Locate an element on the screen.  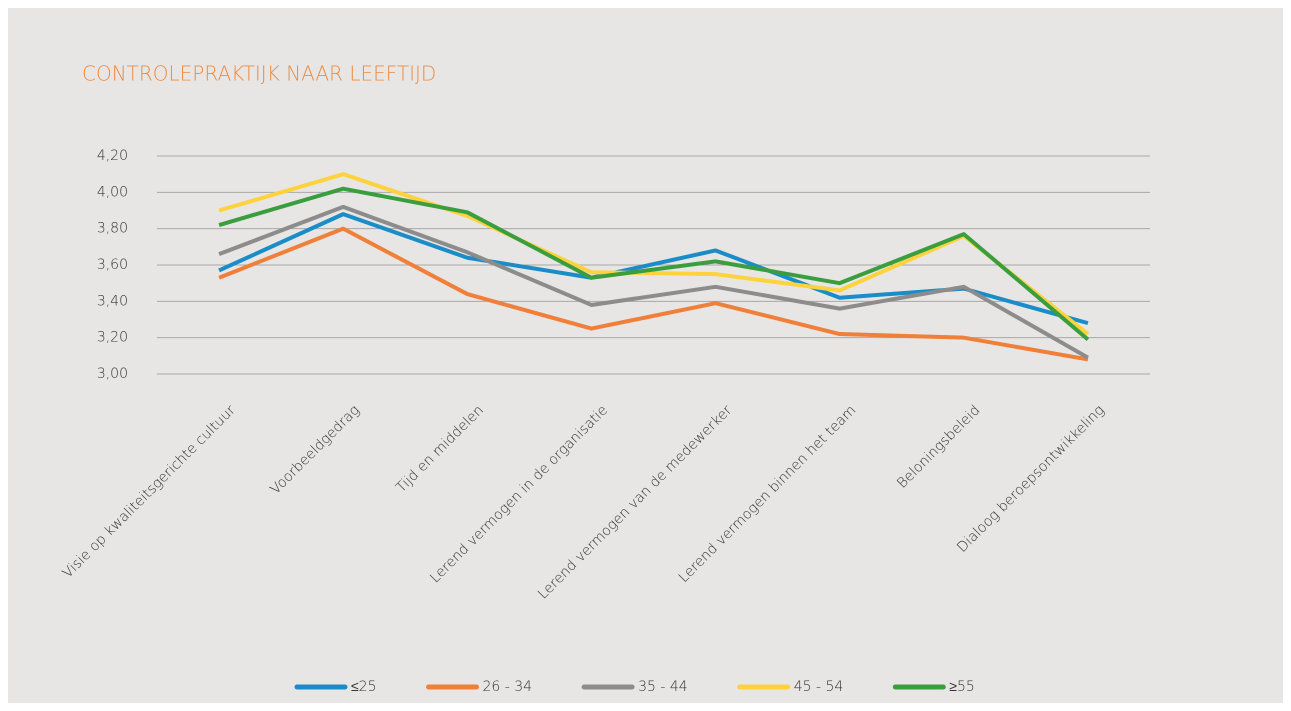
chart-title: CONTROLEPRAKTIJK NAAR LEEFTIJD is located at coordinates (259, 74).